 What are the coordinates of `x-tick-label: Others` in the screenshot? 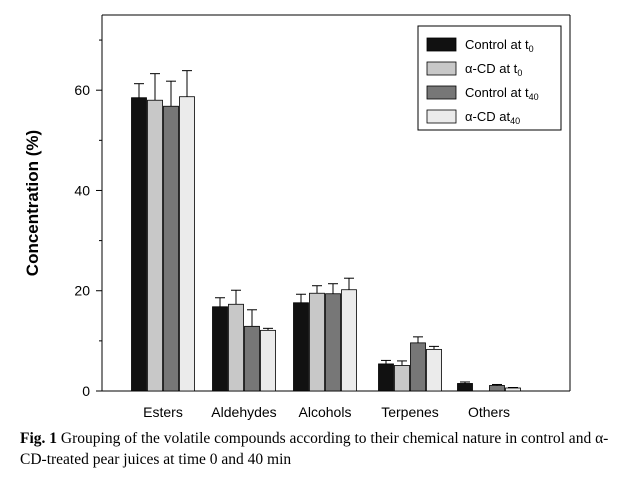 It's located at (489, 412).